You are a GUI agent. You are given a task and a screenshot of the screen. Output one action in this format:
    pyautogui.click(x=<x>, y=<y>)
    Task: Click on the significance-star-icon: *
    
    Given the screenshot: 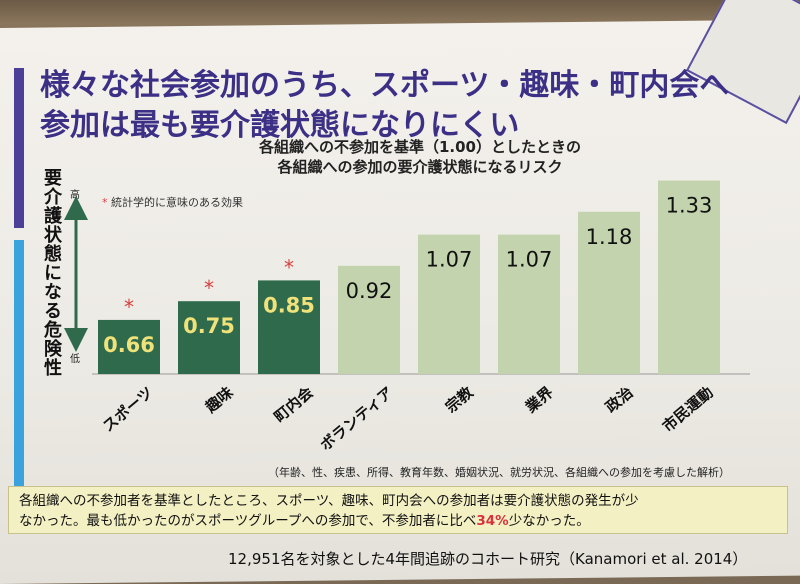 What is the action you would take?
    pyautogui.click(x=105, y=202)
    